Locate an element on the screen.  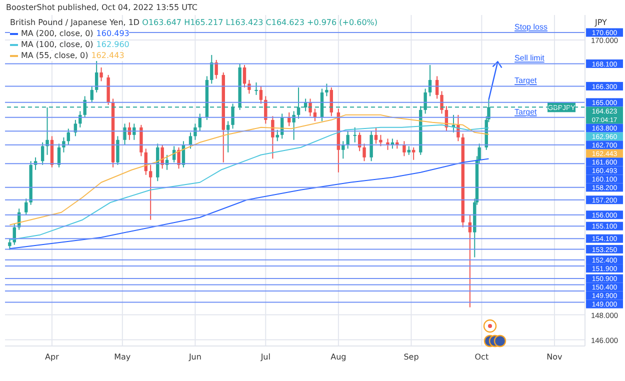
x-tick-label: Oct is located at coordinates (481, 357).